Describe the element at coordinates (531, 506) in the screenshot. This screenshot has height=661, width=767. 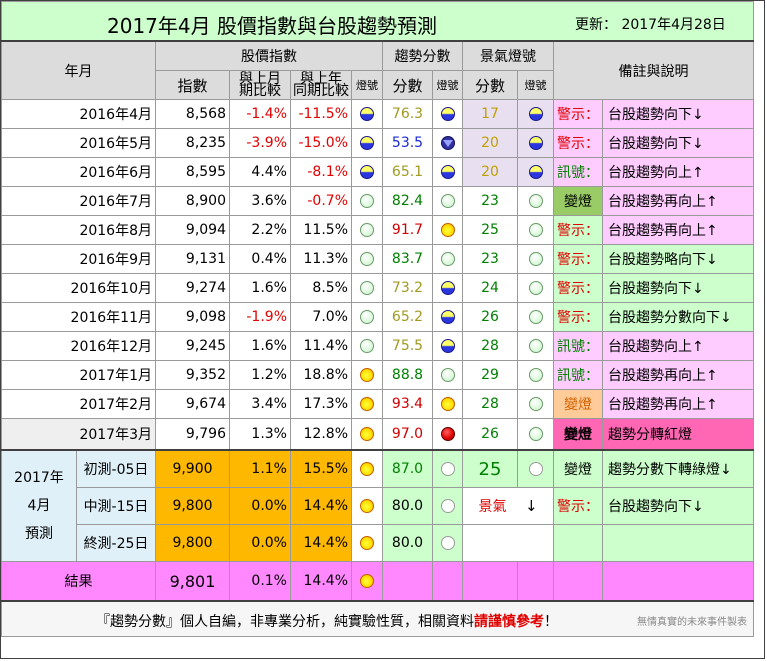
I see `down-arrow-icon: ↓` at that location.